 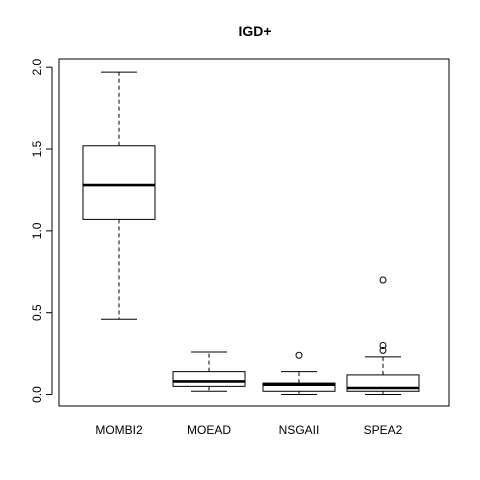 I want to click on y-tick-label: 0.0, so click(x=37, y=394).